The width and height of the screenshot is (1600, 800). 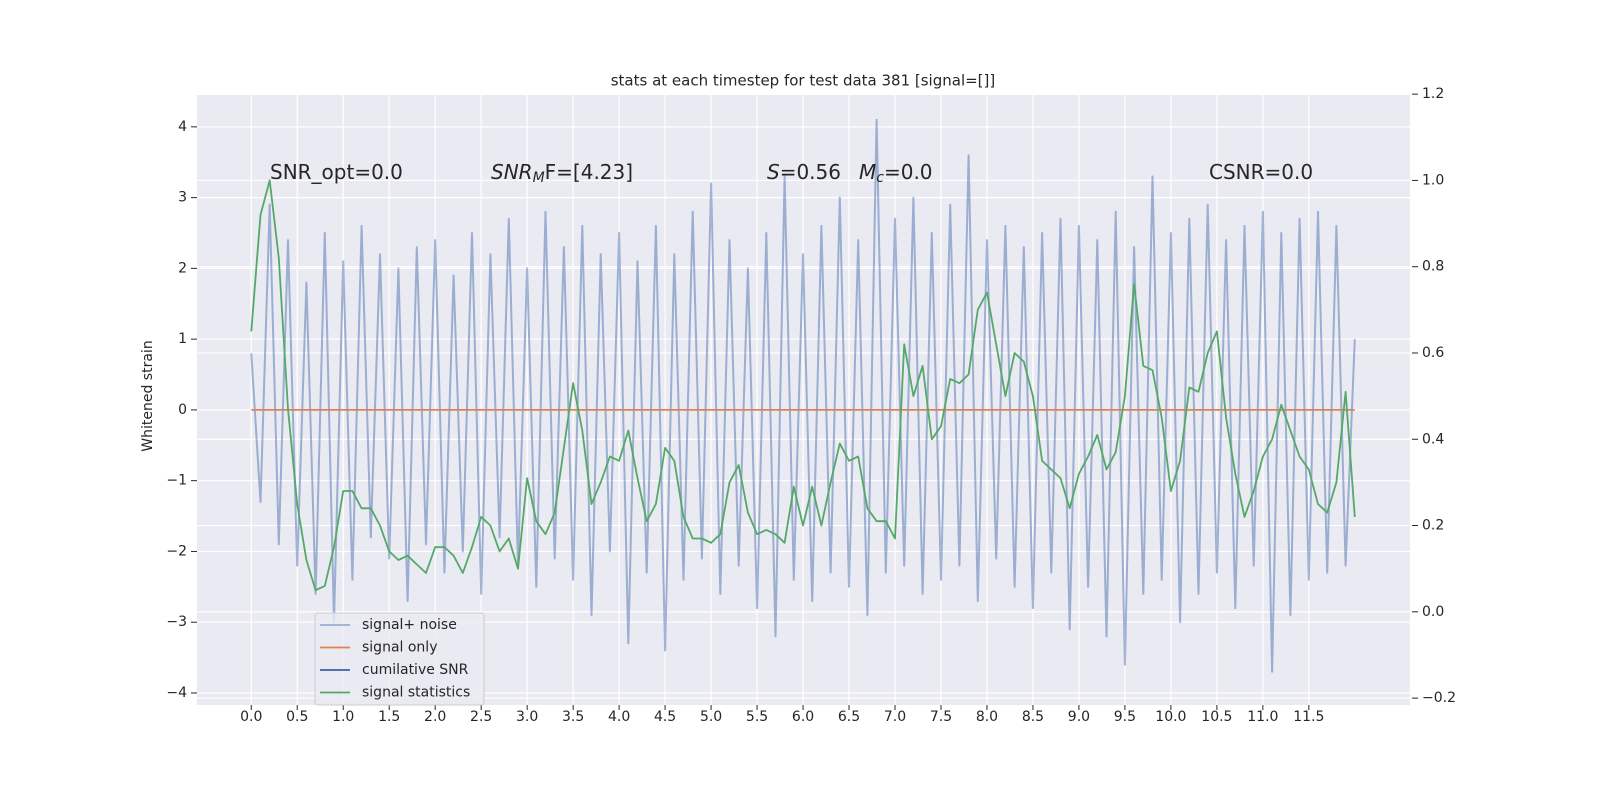 I want to click on annotation: SNR_opt=0.0, so click(x=336, y=172).